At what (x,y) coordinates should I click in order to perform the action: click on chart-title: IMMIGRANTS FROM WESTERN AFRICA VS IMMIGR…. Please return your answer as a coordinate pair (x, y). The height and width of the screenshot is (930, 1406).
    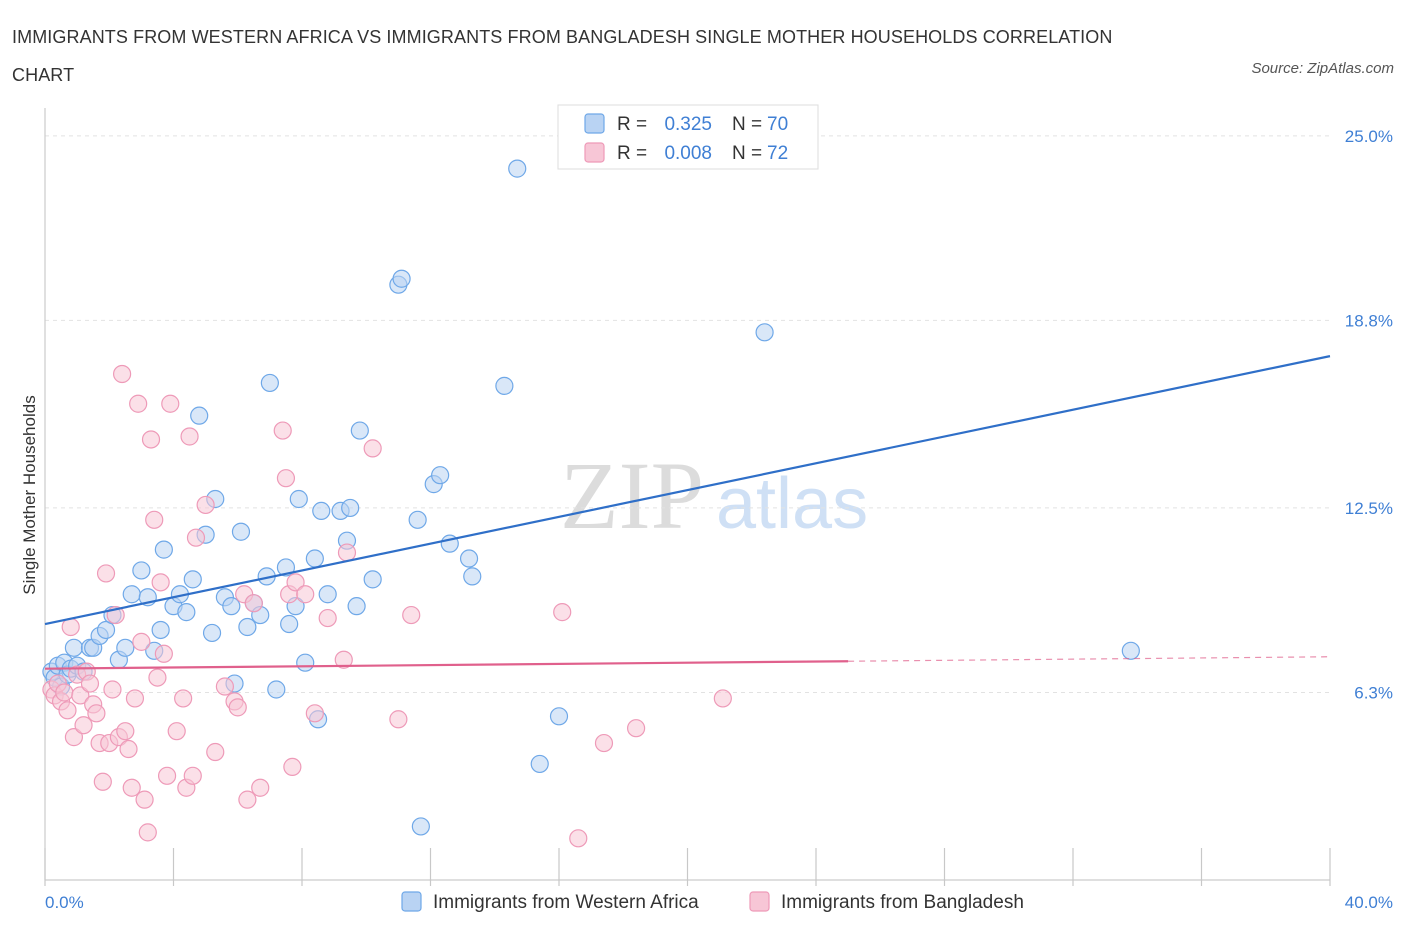
    Looking at the image, I should click on (562, 56).